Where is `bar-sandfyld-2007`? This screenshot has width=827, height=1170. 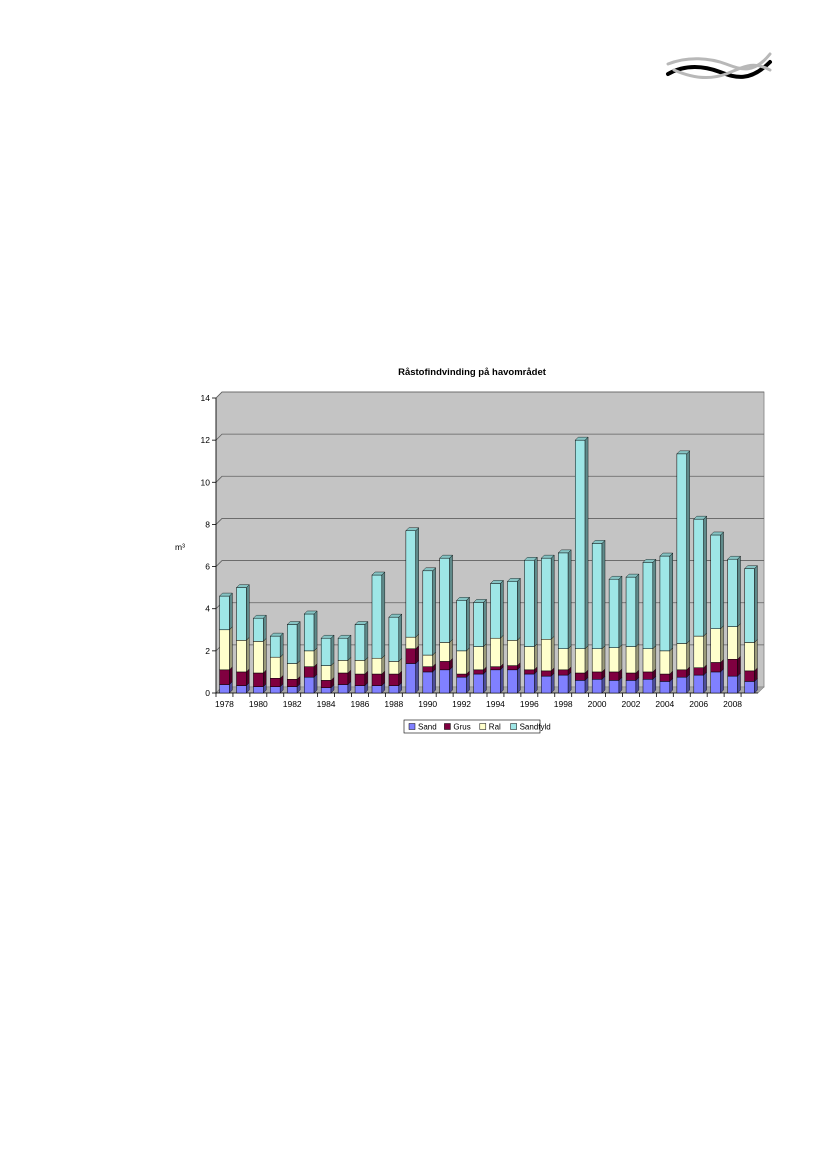
bar-sandfyld-2007 is located at coordinates (715, 581).